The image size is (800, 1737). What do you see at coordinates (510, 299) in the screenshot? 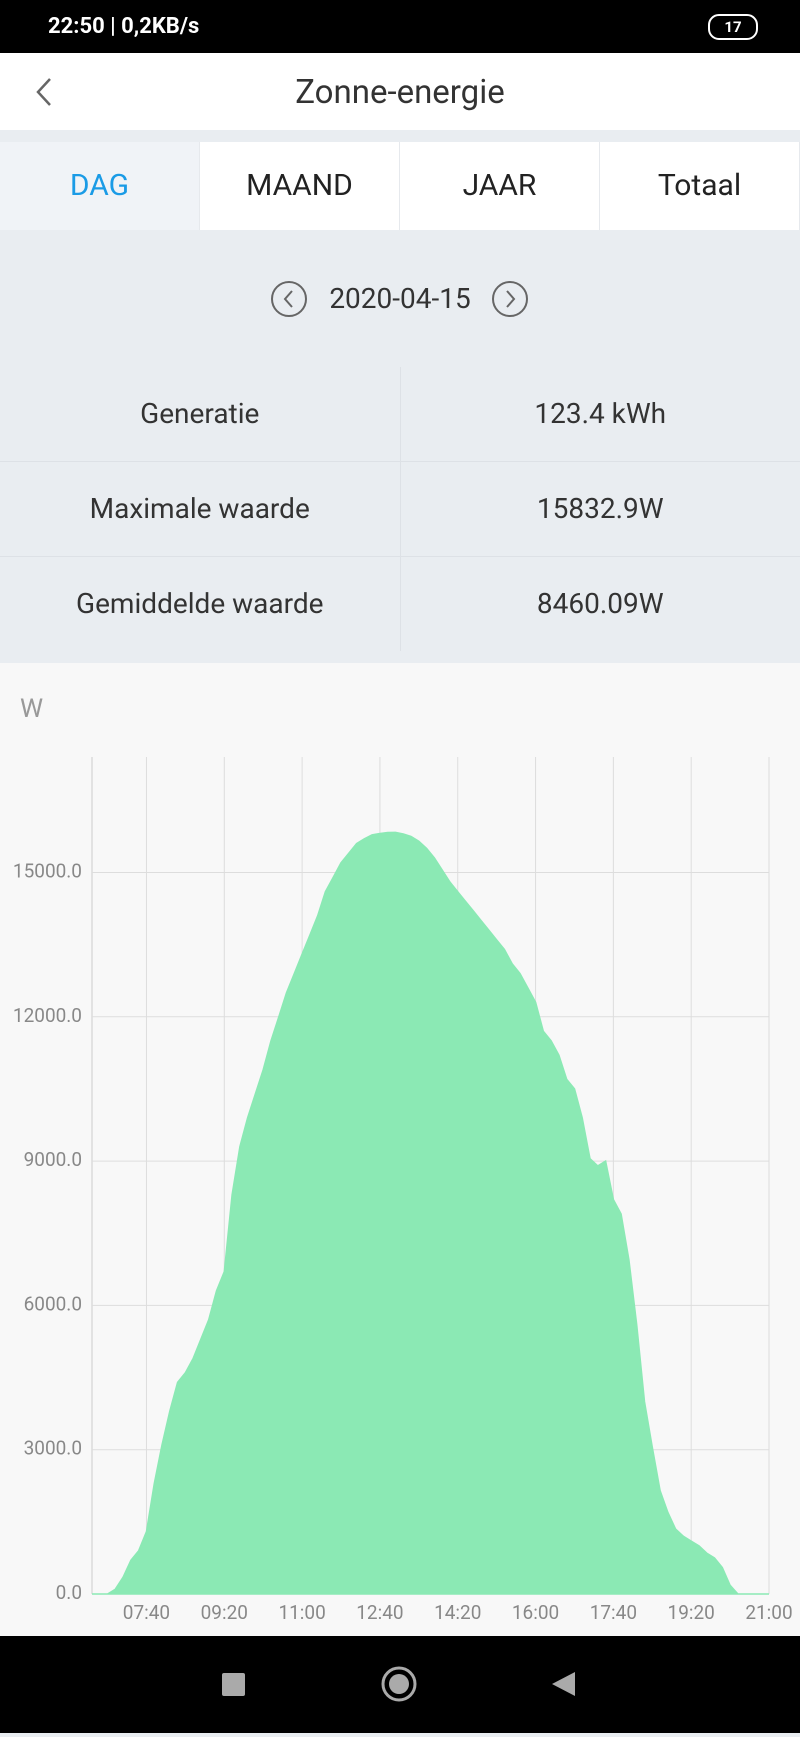
I see `next-date` at bounding box center [510, 299].